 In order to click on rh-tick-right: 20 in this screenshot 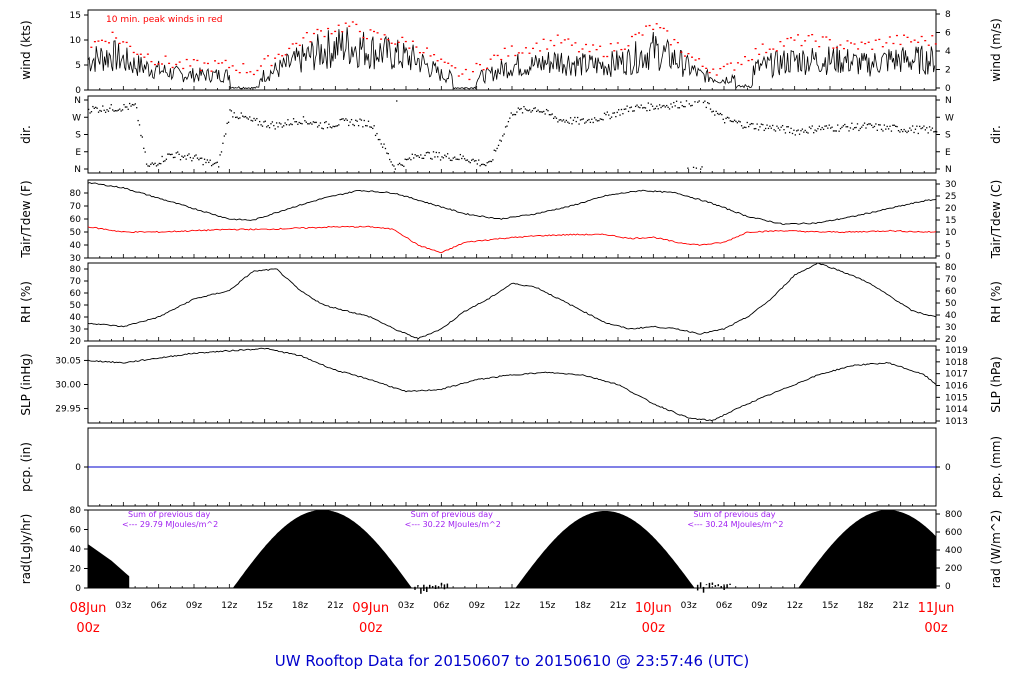, I will do `click(951, 340)`.